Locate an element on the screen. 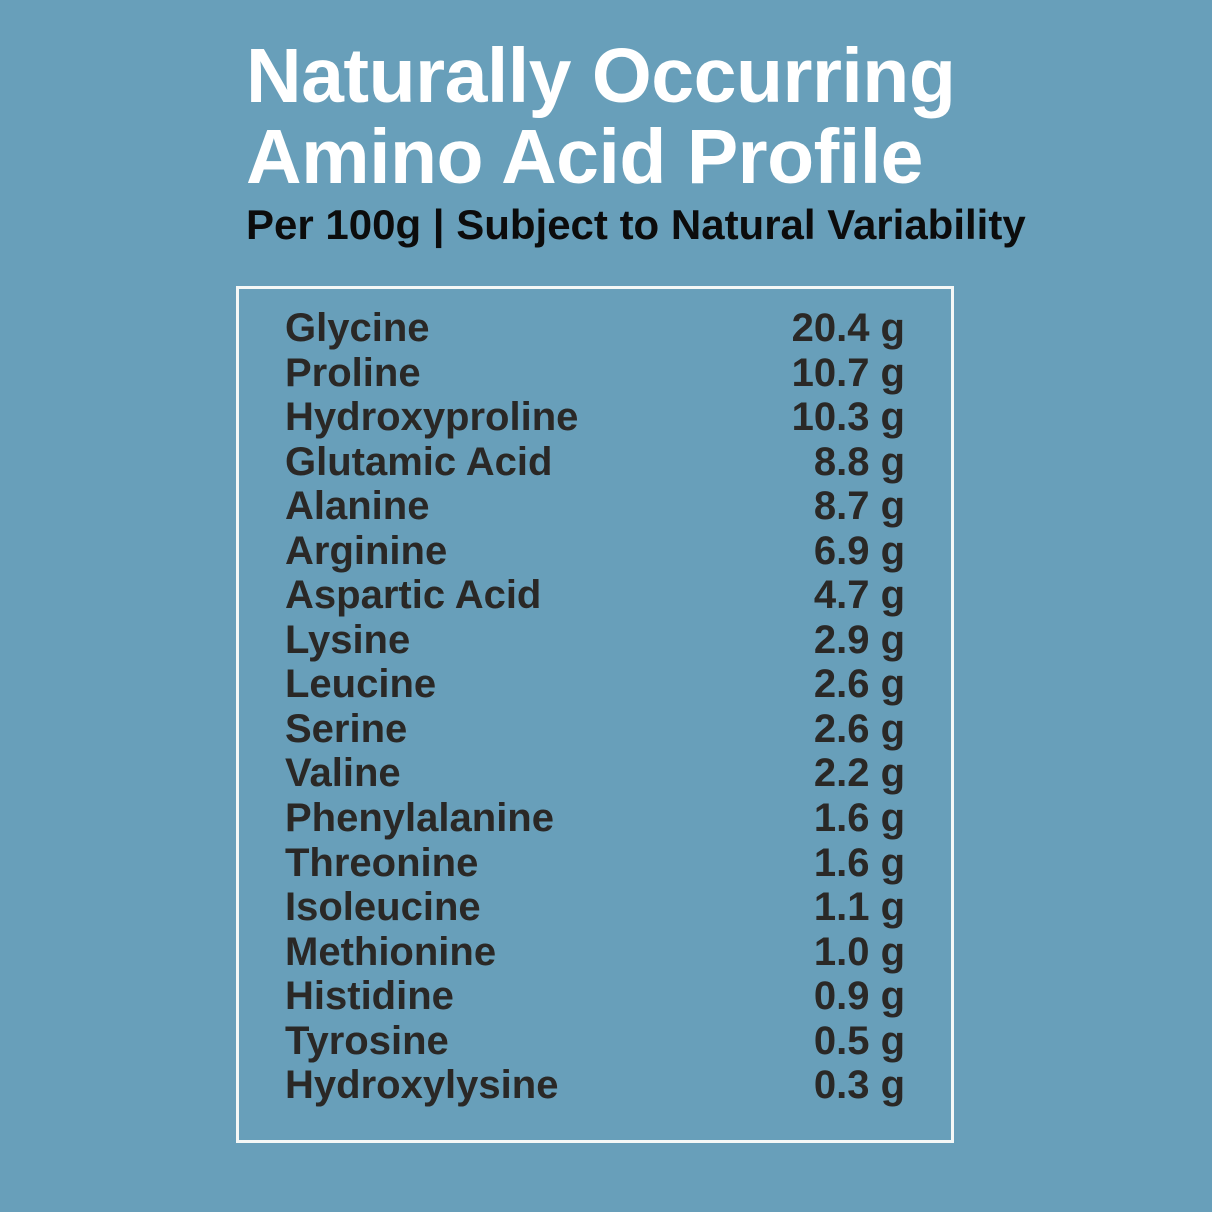  table-row: Alanine 8.7 g is located at coordinates (595, 506).